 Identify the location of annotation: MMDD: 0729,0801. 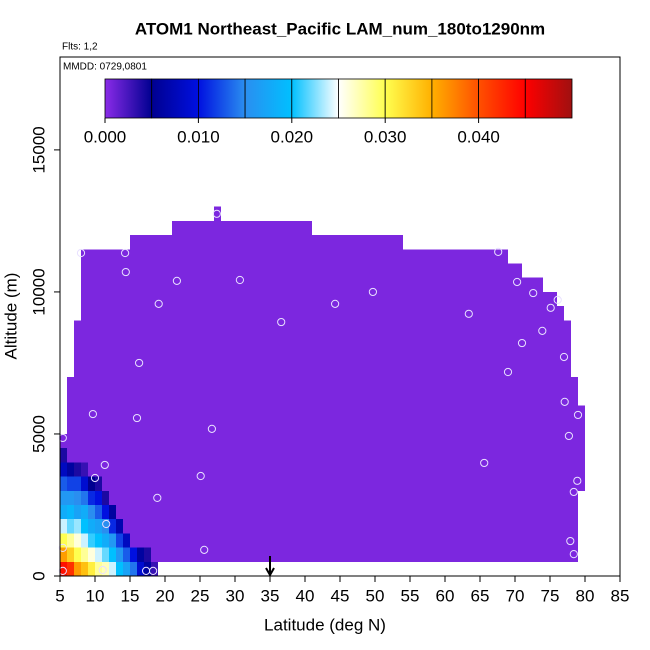
(105, 67).